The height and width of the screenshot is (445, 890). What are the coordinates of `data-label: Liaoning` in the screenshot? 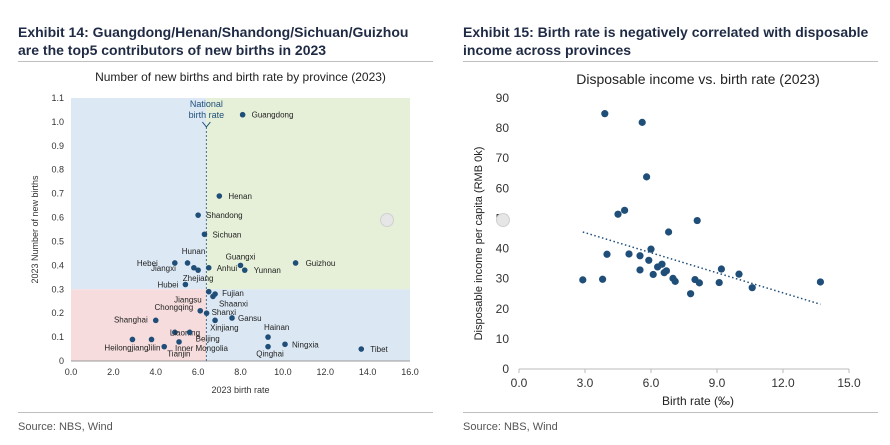 It's located at (185, 332).